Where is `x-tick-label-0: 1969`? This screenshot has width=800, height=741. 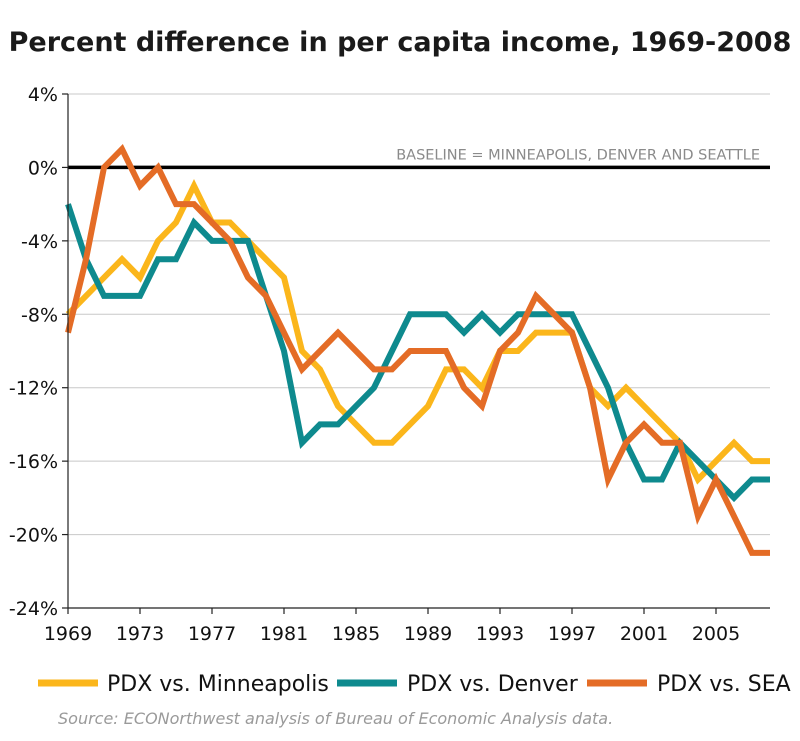 x-tick-label-0: 1969 is located at coordinates (68, 634).